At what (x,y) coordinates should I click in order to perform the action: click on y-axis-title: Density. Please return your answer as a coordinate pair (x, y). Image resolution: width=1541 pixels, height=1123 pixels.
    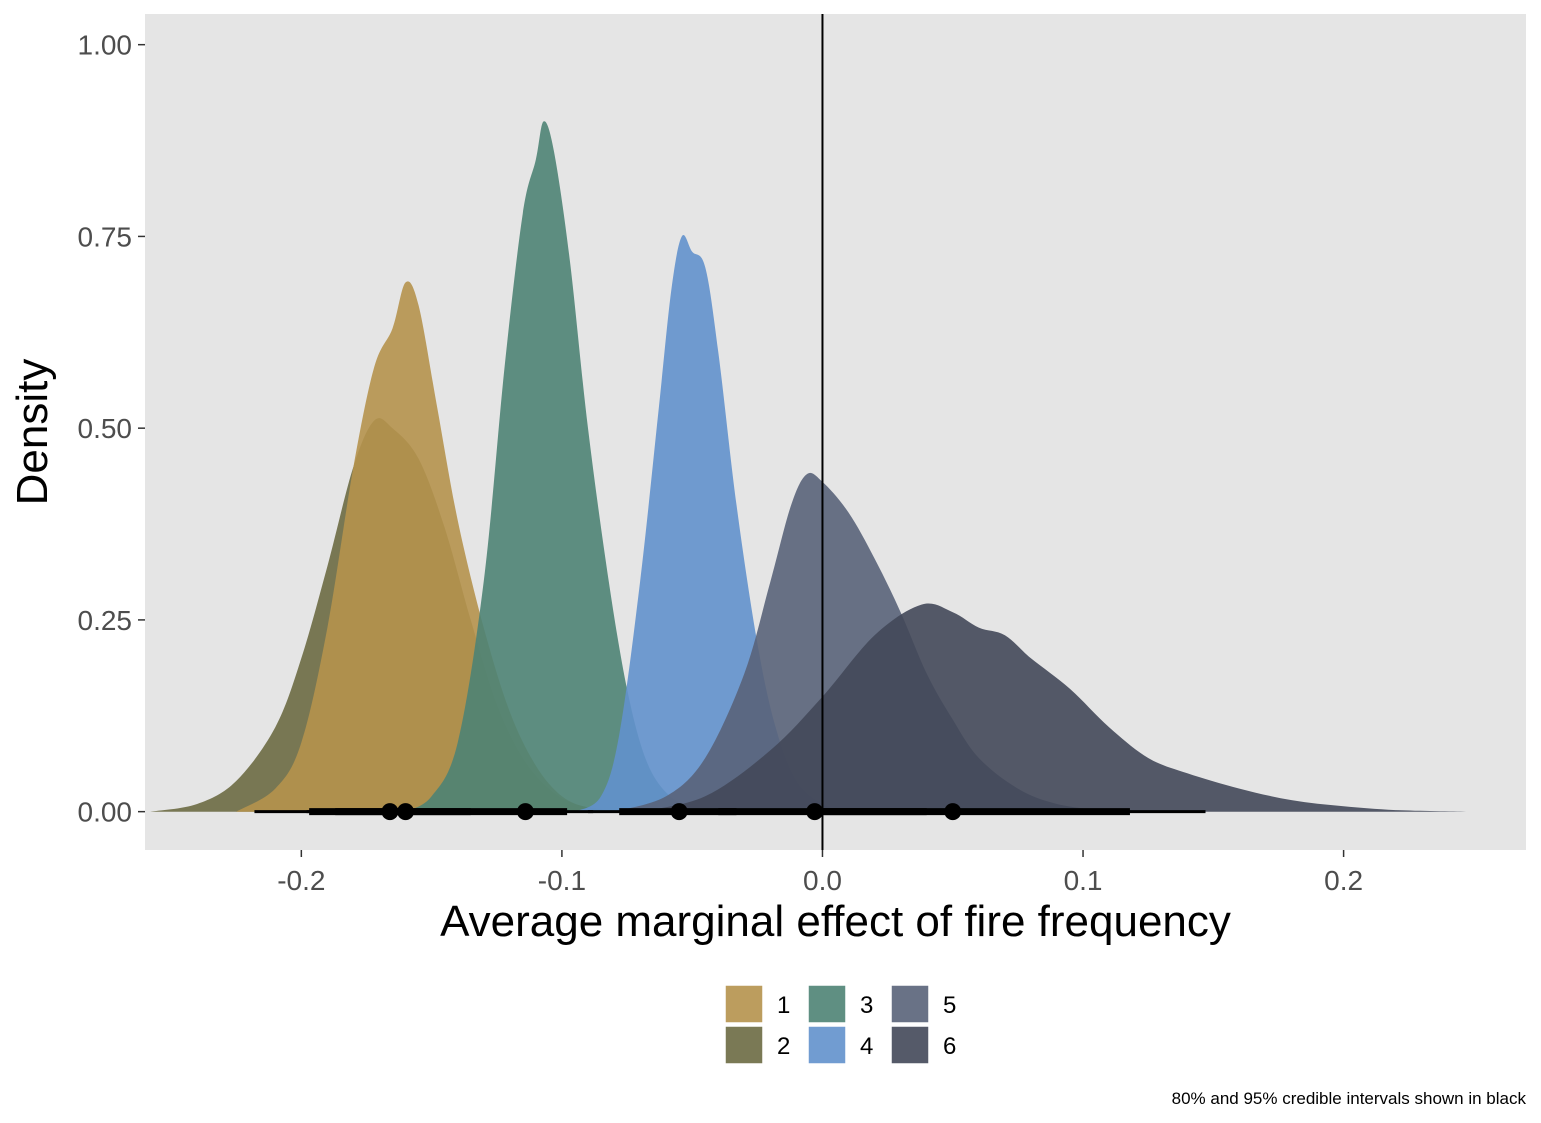
    Looking at the image, I should click on (32, 432).